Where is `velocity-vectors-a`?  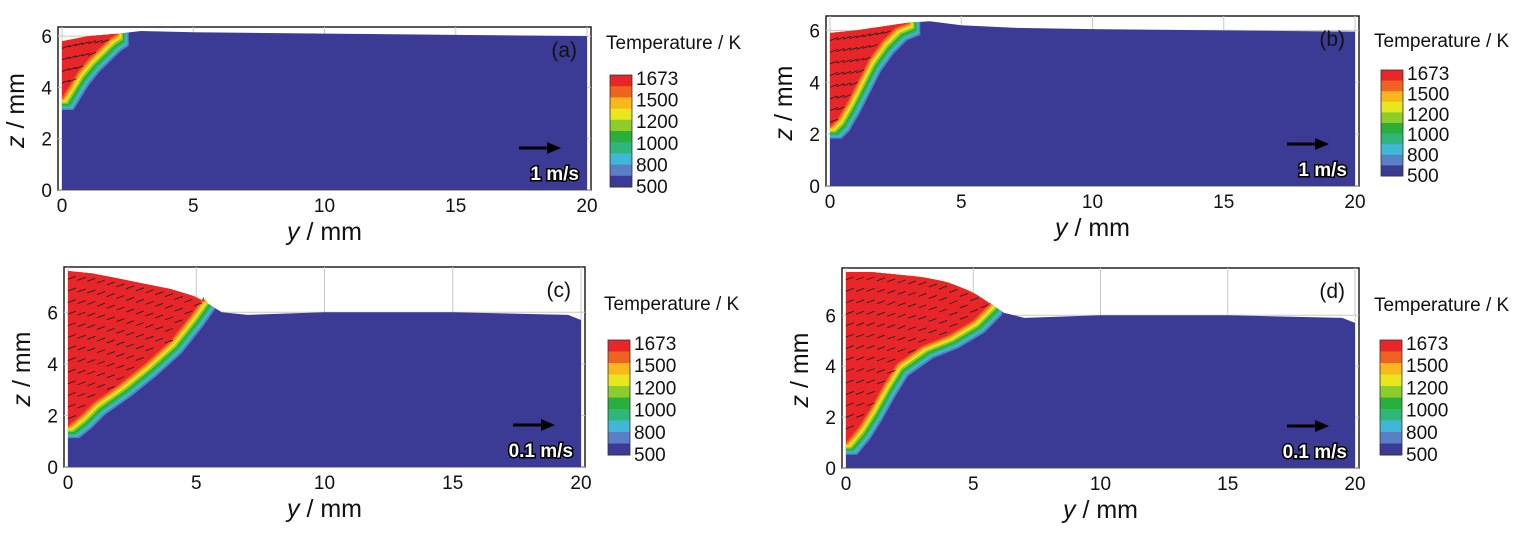 velocity-vectors-a is located at coordinates (85, 61).